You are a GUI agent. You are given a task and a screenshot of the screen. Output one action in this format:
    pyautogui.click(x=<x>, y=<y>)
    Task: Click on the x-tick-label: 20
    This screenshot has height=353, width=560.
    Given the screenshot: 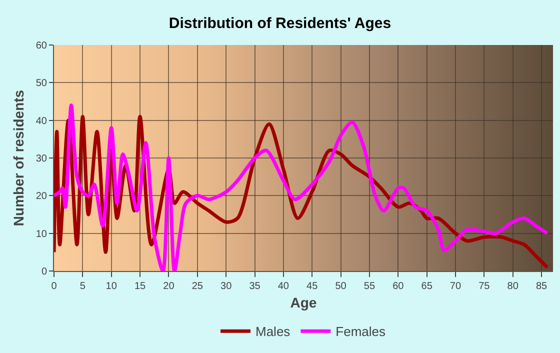 What is the action you would take?
    pyautogui.click(x=169, y=286)
    